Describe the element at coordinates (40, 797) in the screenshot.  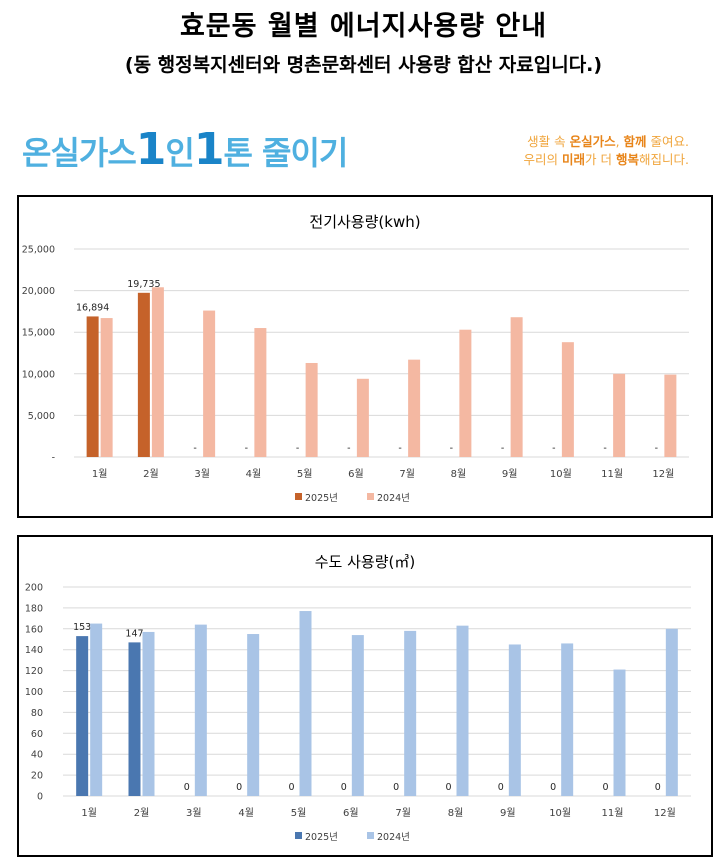
I see `y-tick-label: 0` at that location.